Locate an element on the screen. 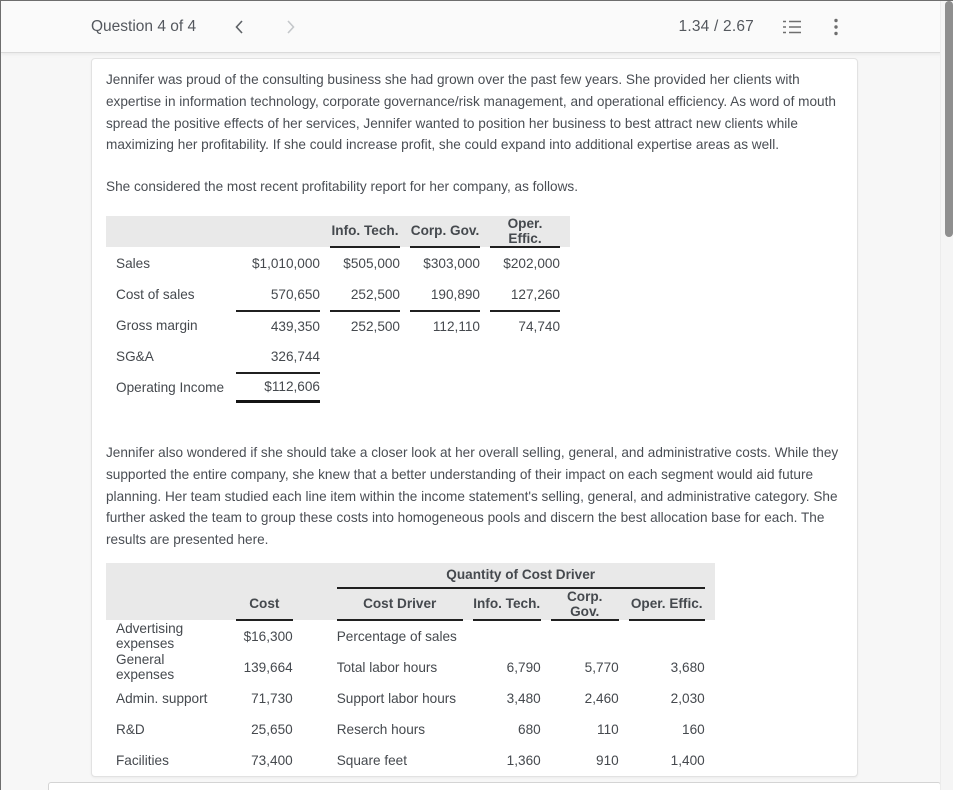 The image size is (953, 790). driver-cell: Percentage of sales is located at coordinates (396, 636).